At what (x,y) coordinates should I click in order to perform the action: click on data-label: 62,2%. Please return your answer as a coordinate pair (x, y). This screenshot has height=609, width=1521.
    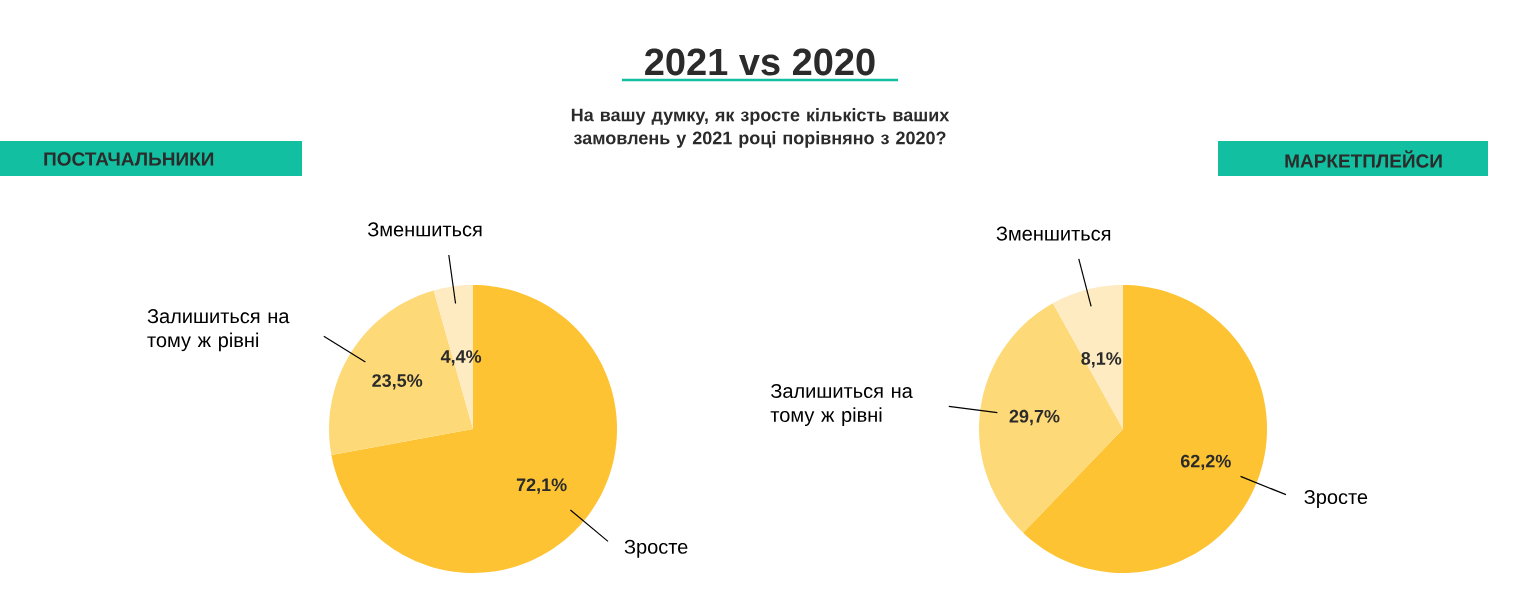
    Looking at the image, I should click on (1205, 462).